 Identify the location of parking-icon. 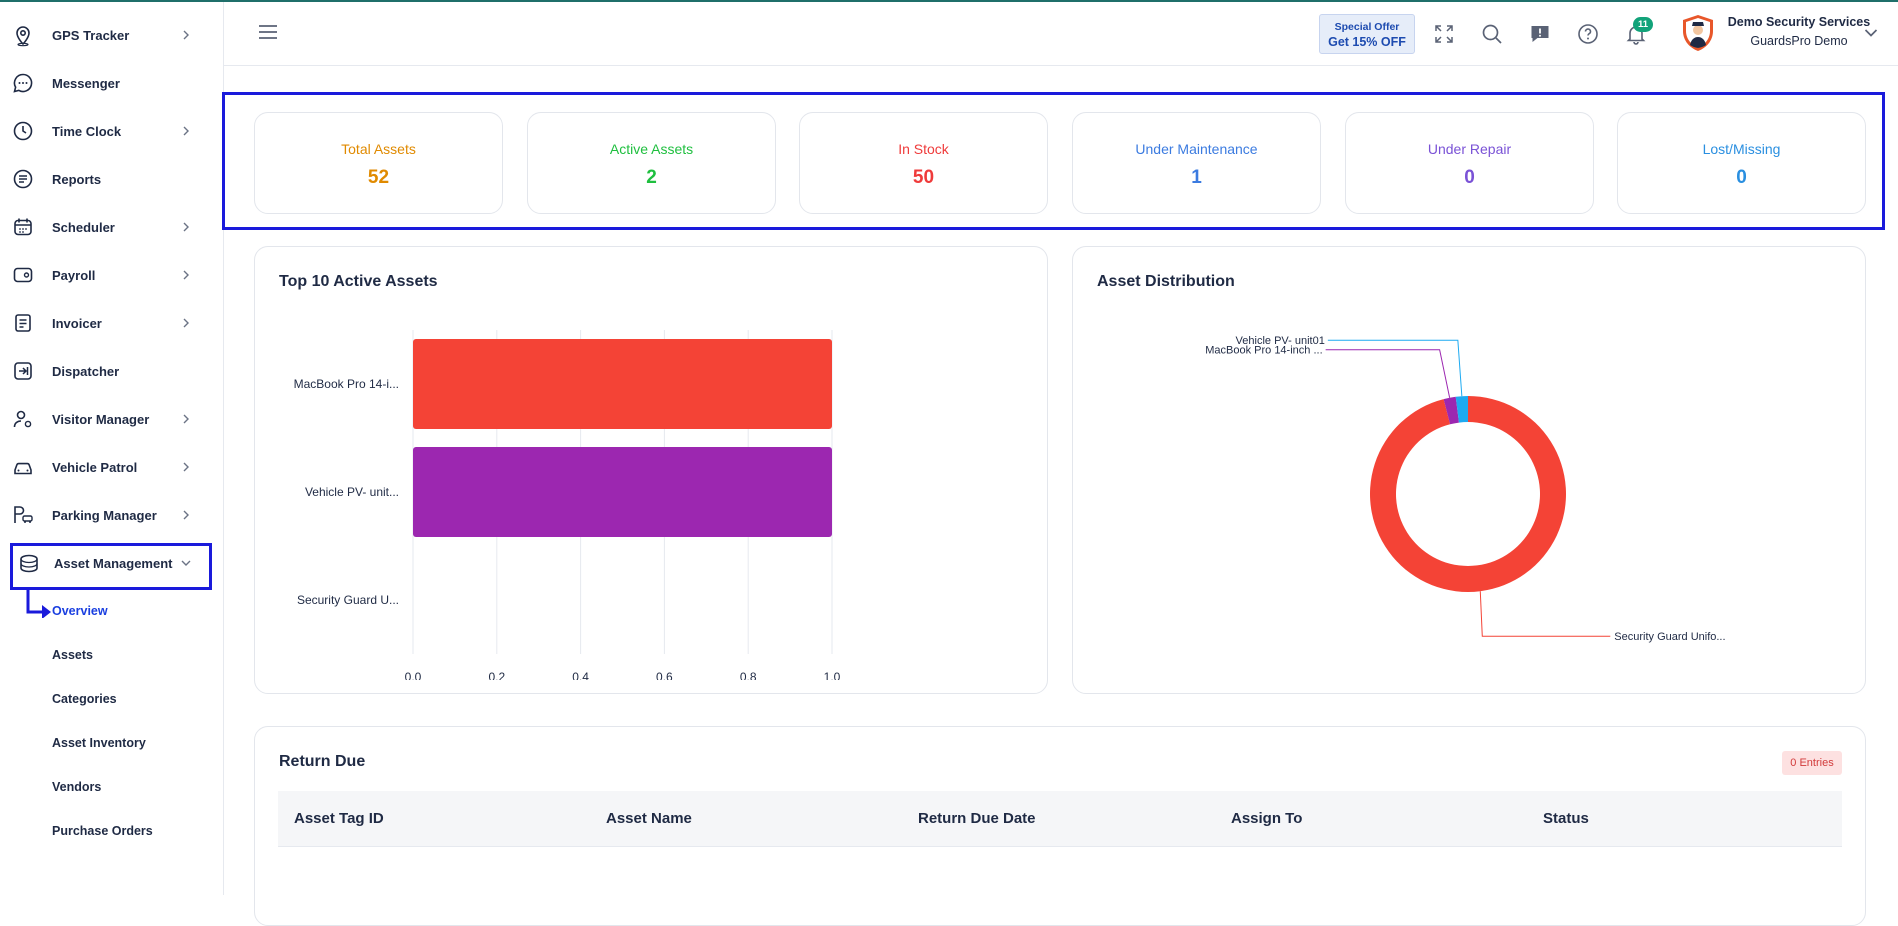
(23, 514).